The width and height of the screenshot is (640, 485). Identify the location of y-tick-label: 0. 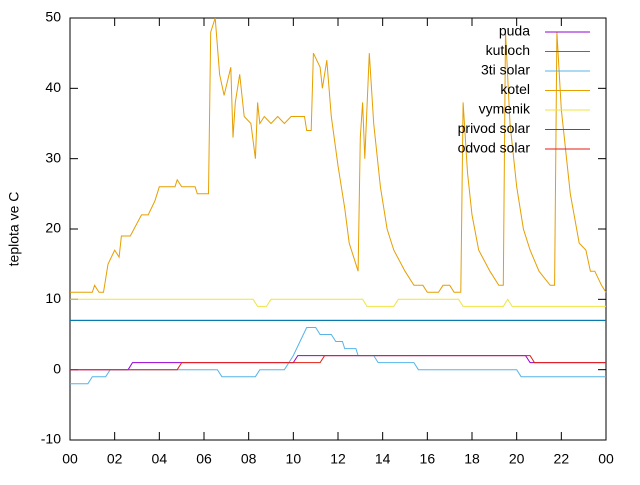
(57, 368).